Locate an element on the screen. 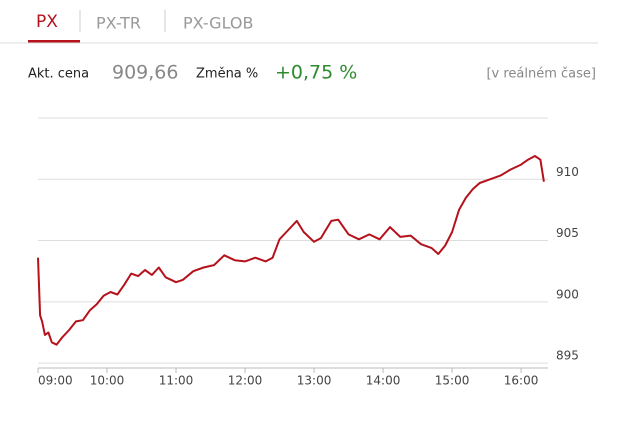  x-tick-label: 10:00 is located at coordinates (107, 381).